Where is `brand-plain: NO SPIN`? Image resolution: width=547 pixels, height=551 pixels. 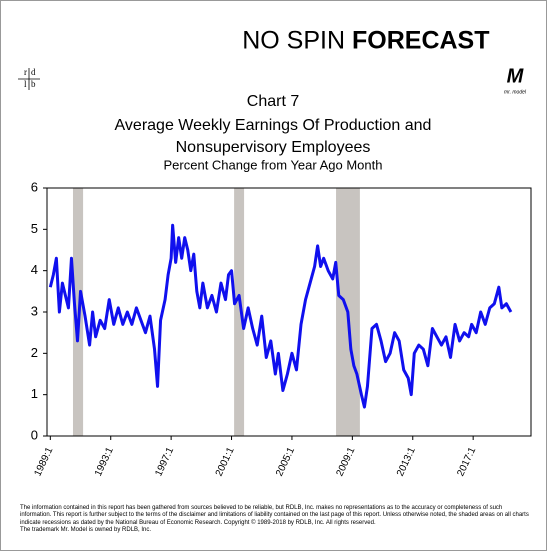 brand-plain: NO SPIN is located at coordinates (293, 41).